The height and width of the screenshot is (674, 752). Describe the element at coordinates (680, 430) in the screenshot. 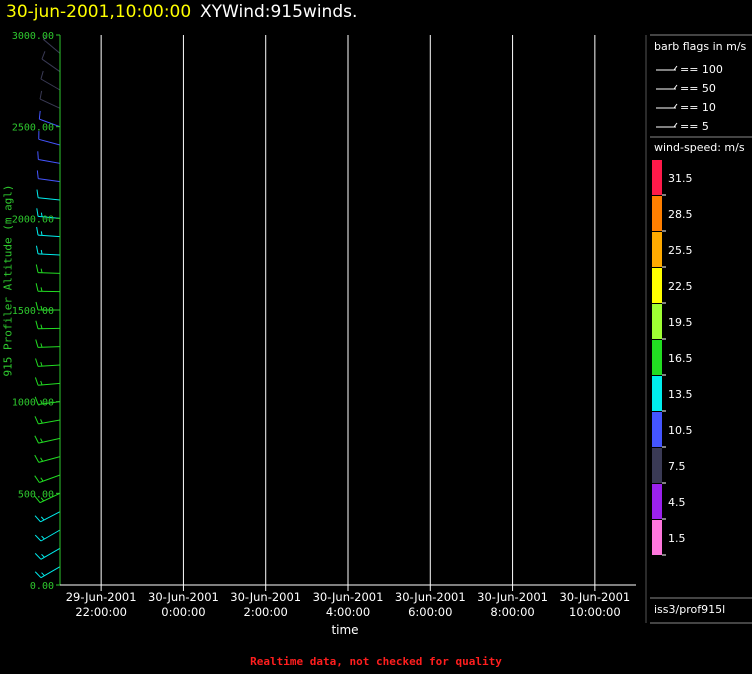

I see `wind-speed-label: 10.5` at that location.